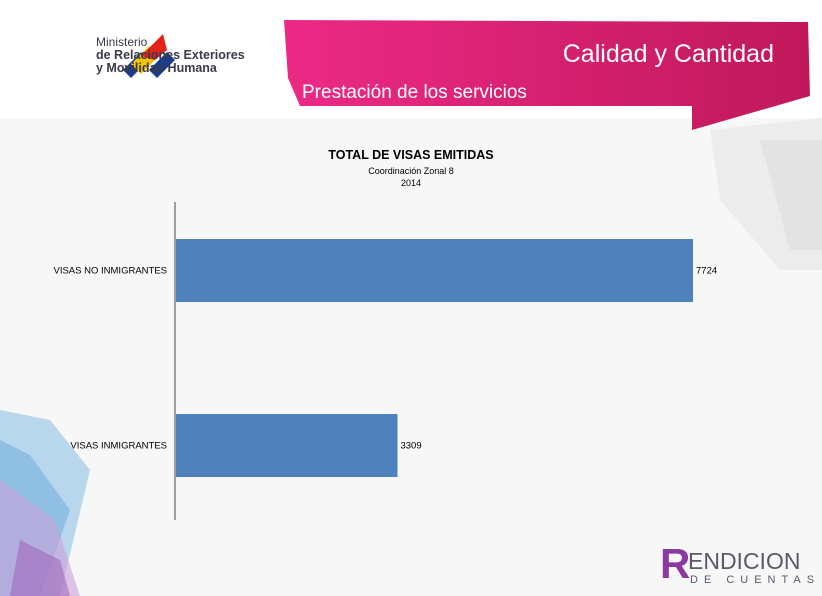 The image size is (822, 596). What do you see at coordinates (156, 68) in the screenshot?
I see `logo-line-3: y Movilidad Humana` at bounding box center [156, 68].